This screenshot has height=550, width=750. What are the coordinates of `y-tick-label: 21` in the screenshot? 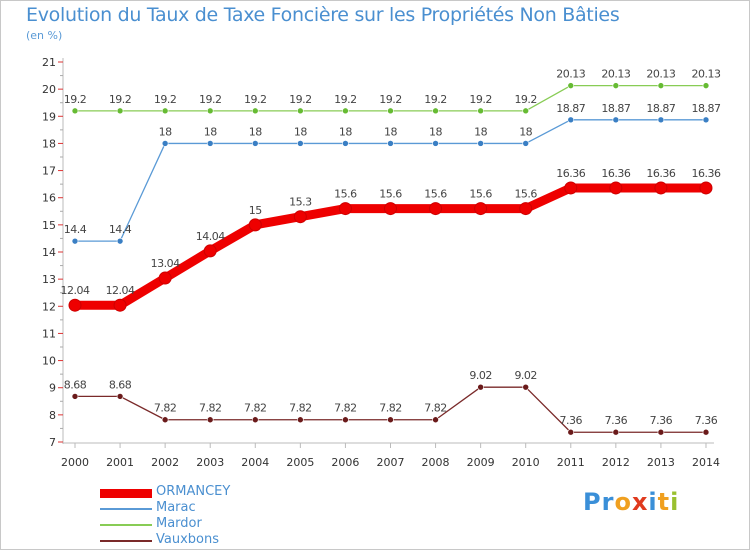 It's located at (49, 62).